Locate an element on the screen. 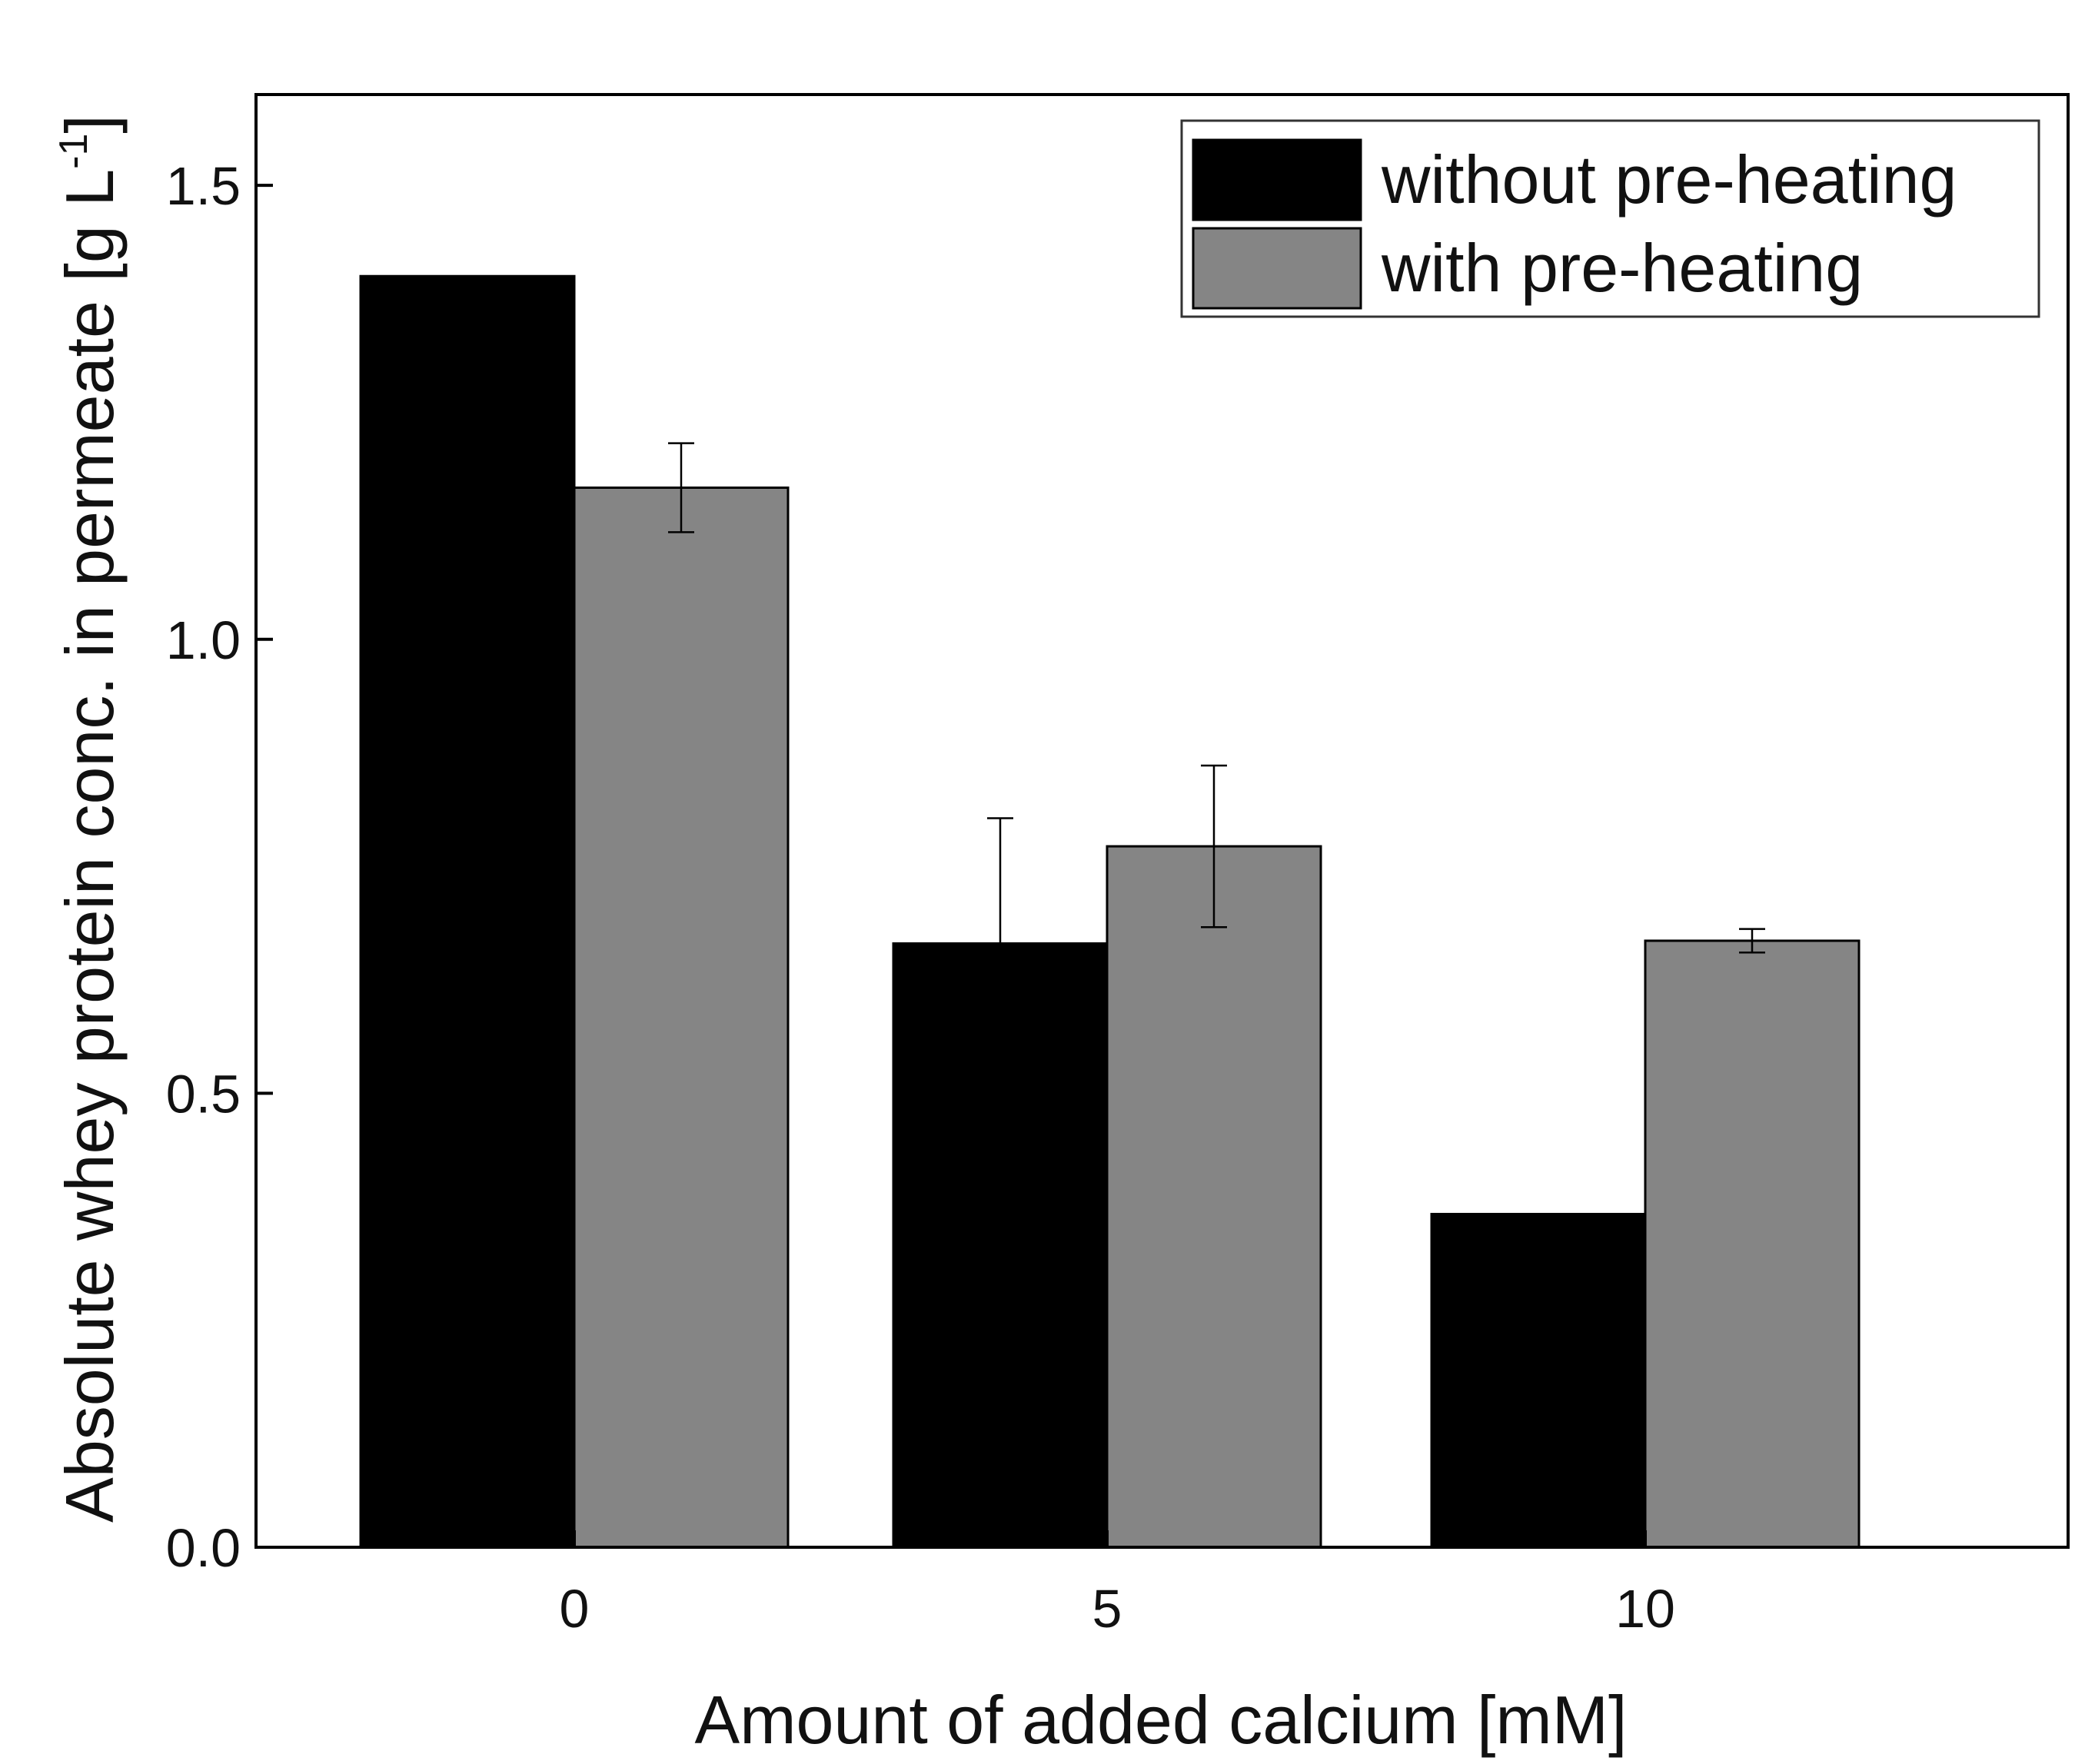 The image size is (2085, 1764). legend-label-with-preheating: with pre-heating is located at coordinates (1622, 268).